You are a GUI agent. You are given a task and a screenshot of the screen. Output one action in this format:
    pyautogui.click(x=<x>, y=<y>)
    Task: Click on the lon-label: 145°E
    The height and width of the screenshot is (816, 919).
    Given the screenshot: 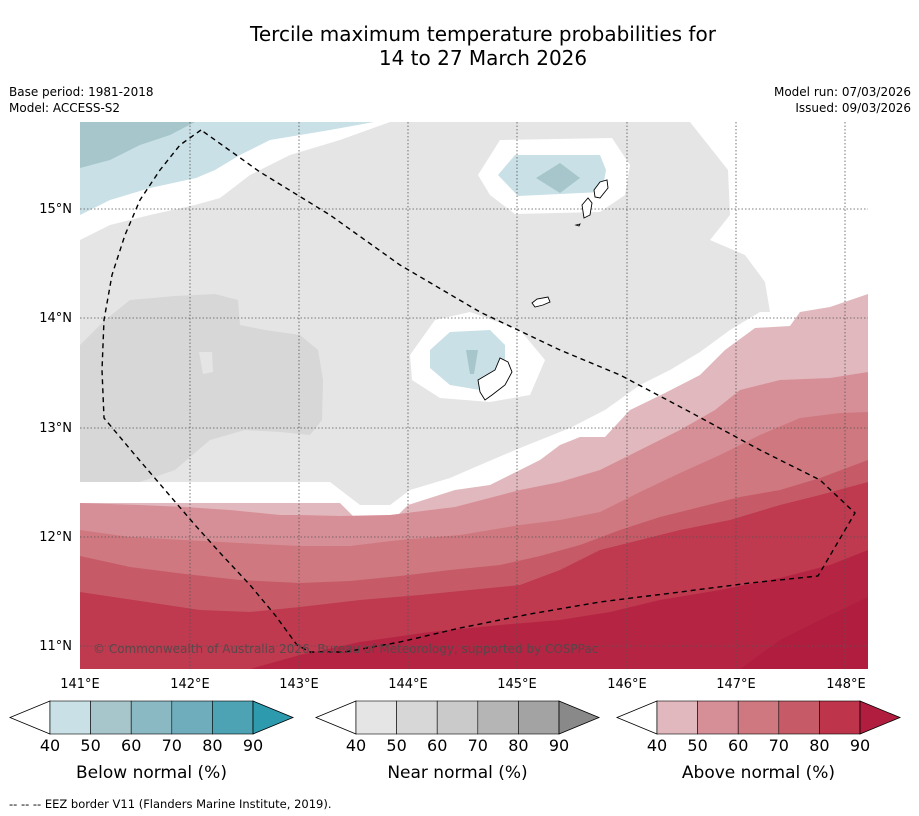 What is the action you would take?
    pyautogui.click(x=517, y=684)
    